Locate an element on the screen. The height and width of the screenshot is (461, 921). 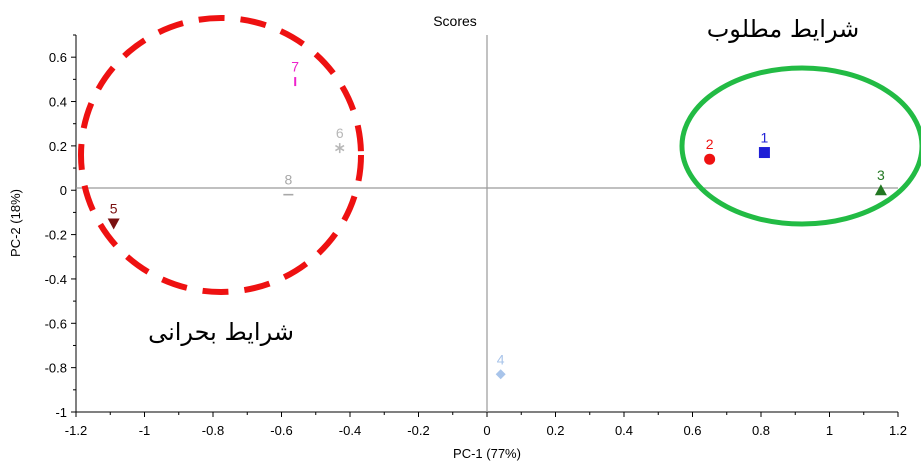
point-label: 8 is located at coordinates (288, 180).